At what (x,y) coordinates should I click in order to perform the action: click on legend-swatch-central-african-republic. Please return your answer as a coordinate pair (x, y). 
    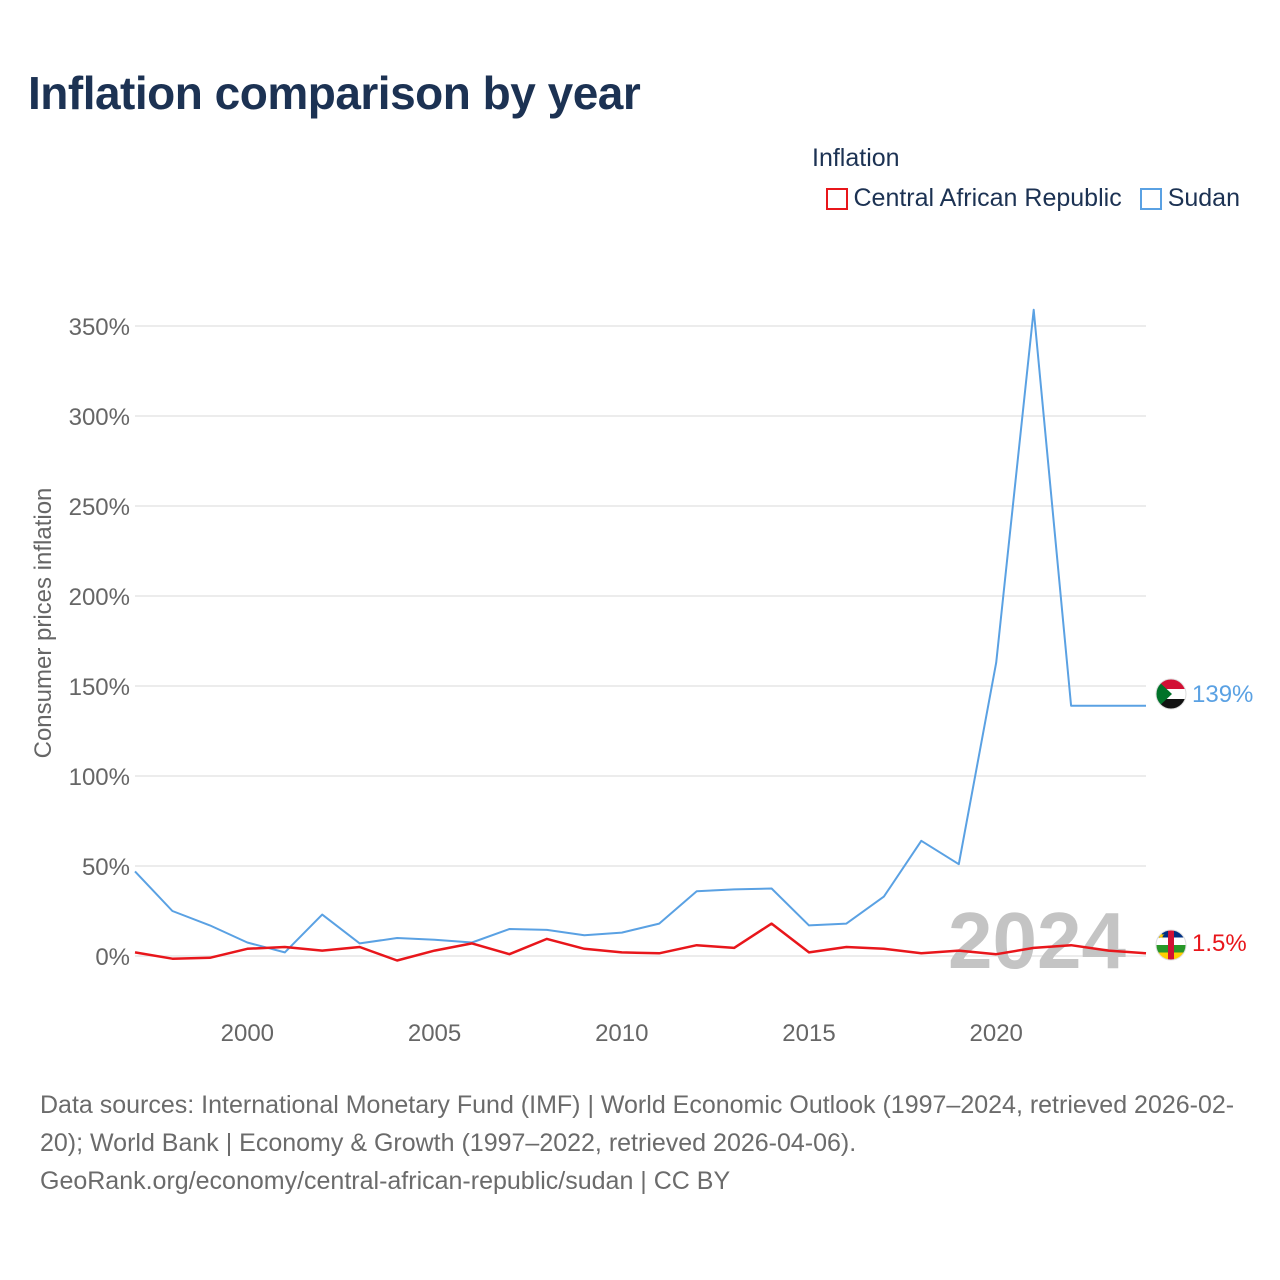
    Looking at the image, I should click on (836, 198).